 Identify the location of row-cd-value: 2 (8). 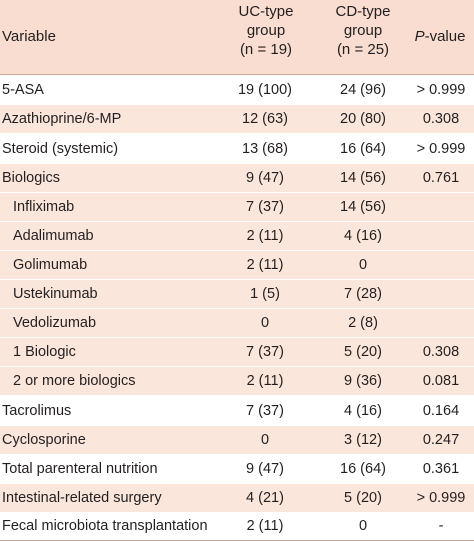
(363, 323).